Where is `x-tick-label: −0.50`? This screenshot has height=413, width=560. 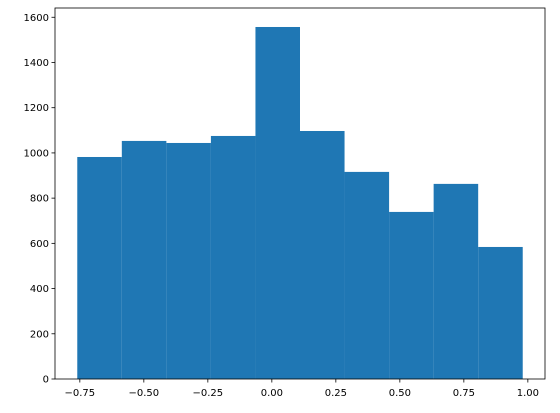
x-tick-label: −0.50 is located at coordinates (144, 393).